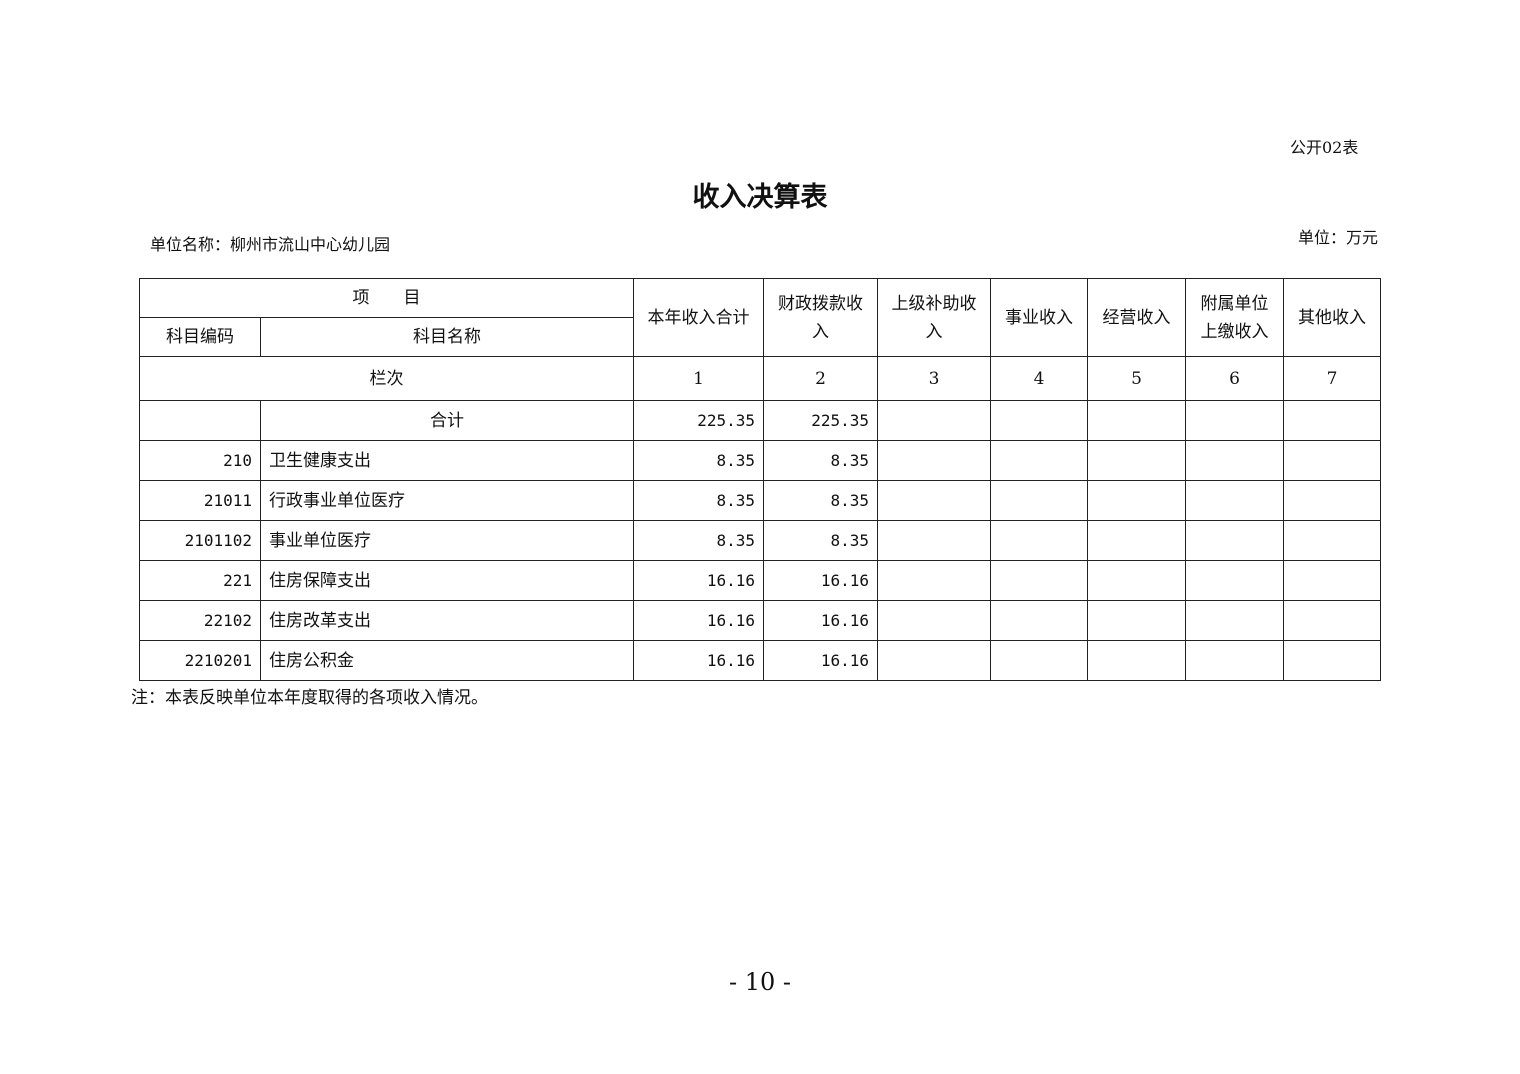 This screenshot has height=1074, width=1520. I want to click on col-num: 4, so click(1039, 378).